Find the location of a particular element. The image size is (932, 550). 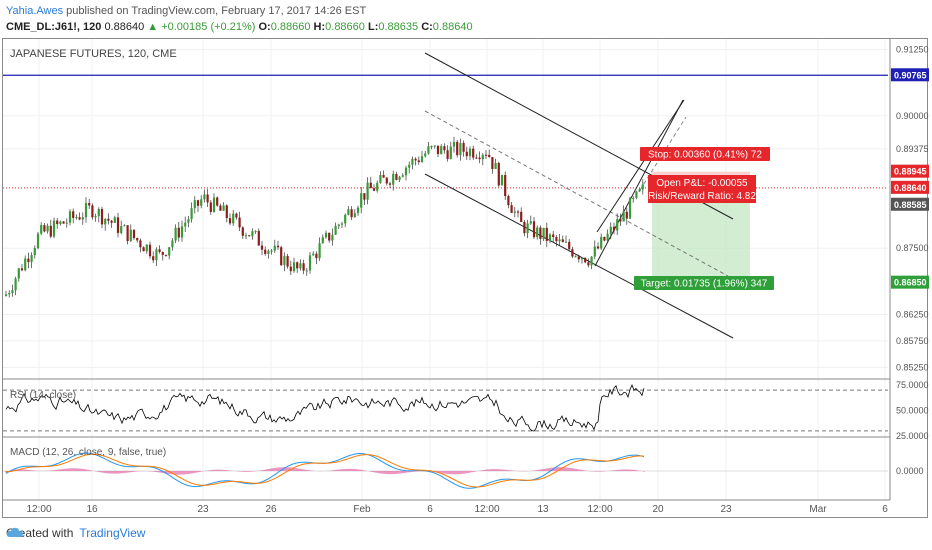

price-tick-label: 0.85750 is located at coordinates (912, 341).